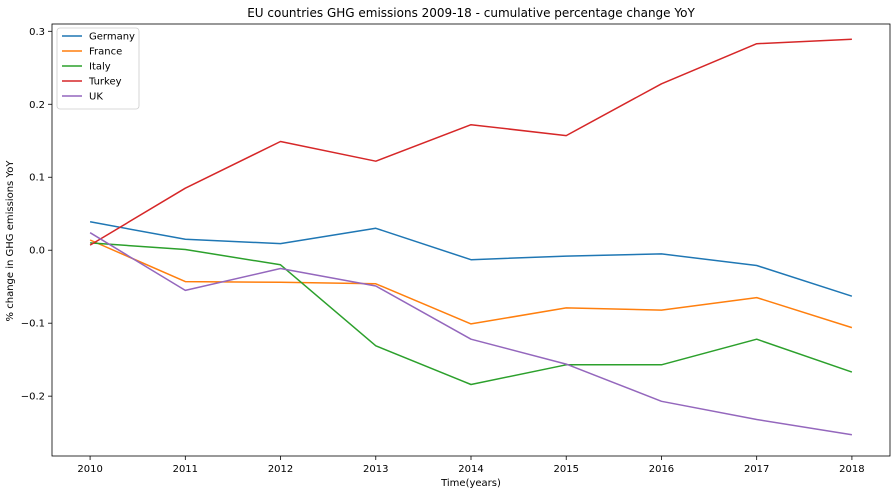 The image size is (896, 496). What do you see at coordinates (851, 469) in the screenshot?
I see `x-tick-label: 2018` at bounding box center [851, 469].